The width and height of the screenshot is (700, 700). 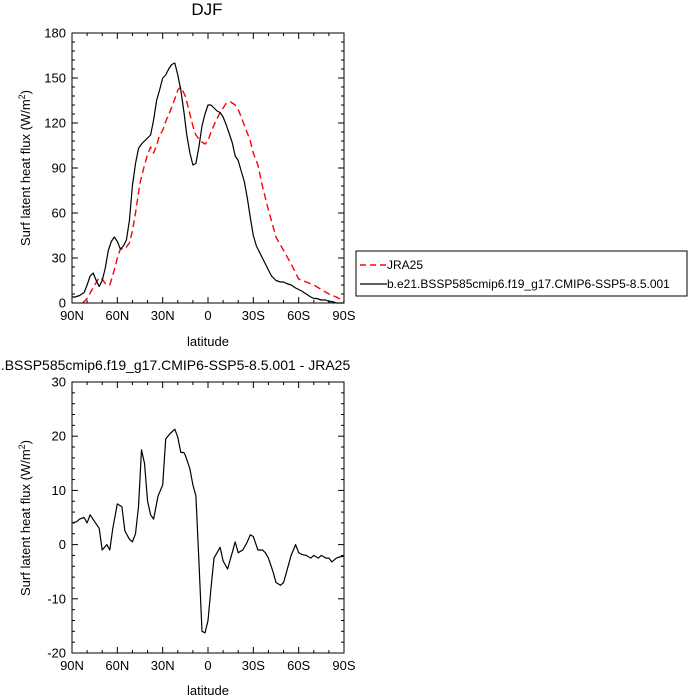 I want to click on bottom-x-axis-label: latitude, so click(x=208, y=690).